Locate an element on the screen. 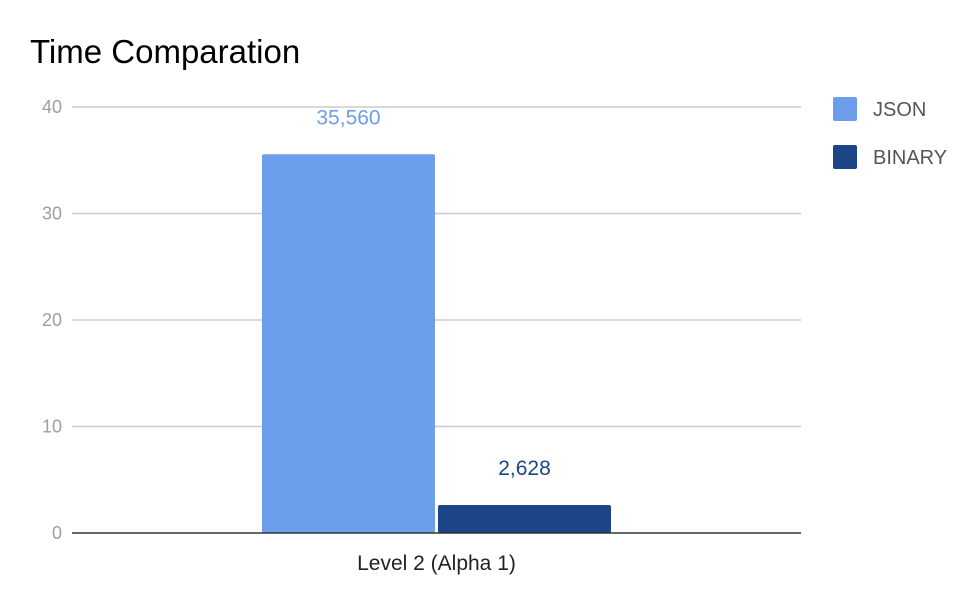 This screenshot has height=606, width=980. bar-binary is located at coordinates (524, 519).